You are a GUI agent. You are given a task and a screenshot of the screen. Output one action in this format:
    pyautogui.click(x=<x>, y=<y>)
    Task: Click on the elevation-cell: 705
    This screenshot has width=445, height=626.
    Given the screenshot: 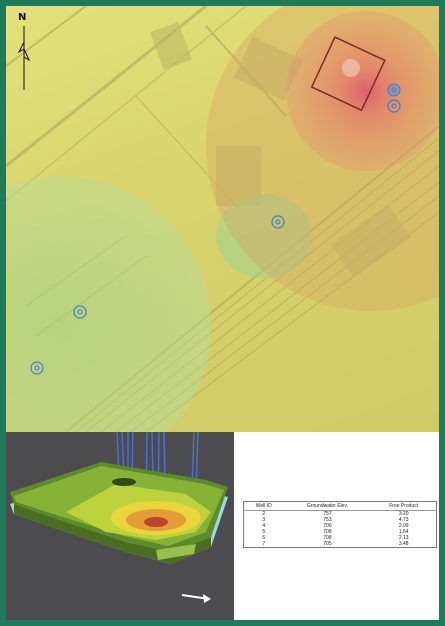 What is the action you would take?
    pyautogui.click(x=327, y=544)
    